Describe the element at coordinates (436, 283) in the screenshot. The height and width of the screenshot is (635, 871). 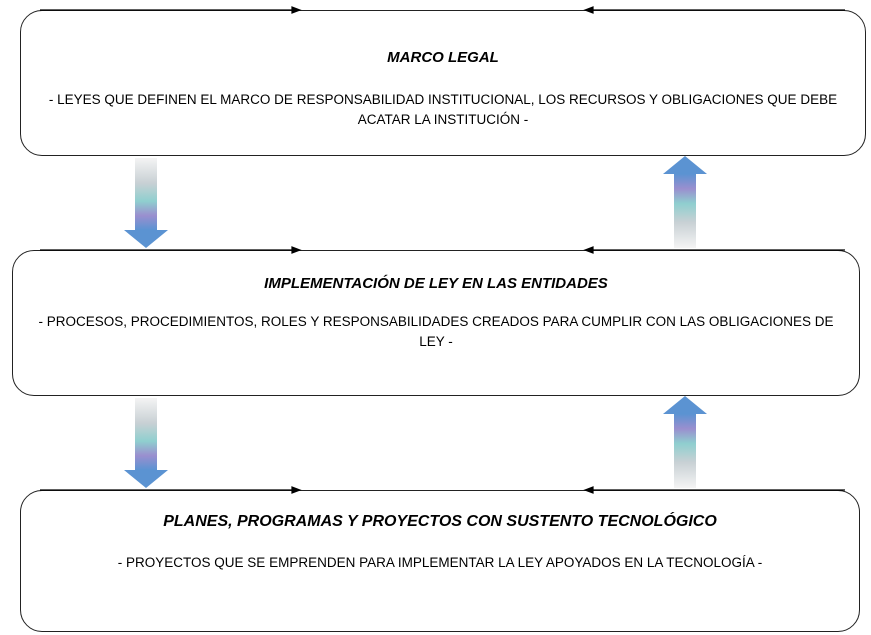
I see `box-title: IMPLEMENTACIÓN DE LEY EN LAS ENTIDADES` at that location.